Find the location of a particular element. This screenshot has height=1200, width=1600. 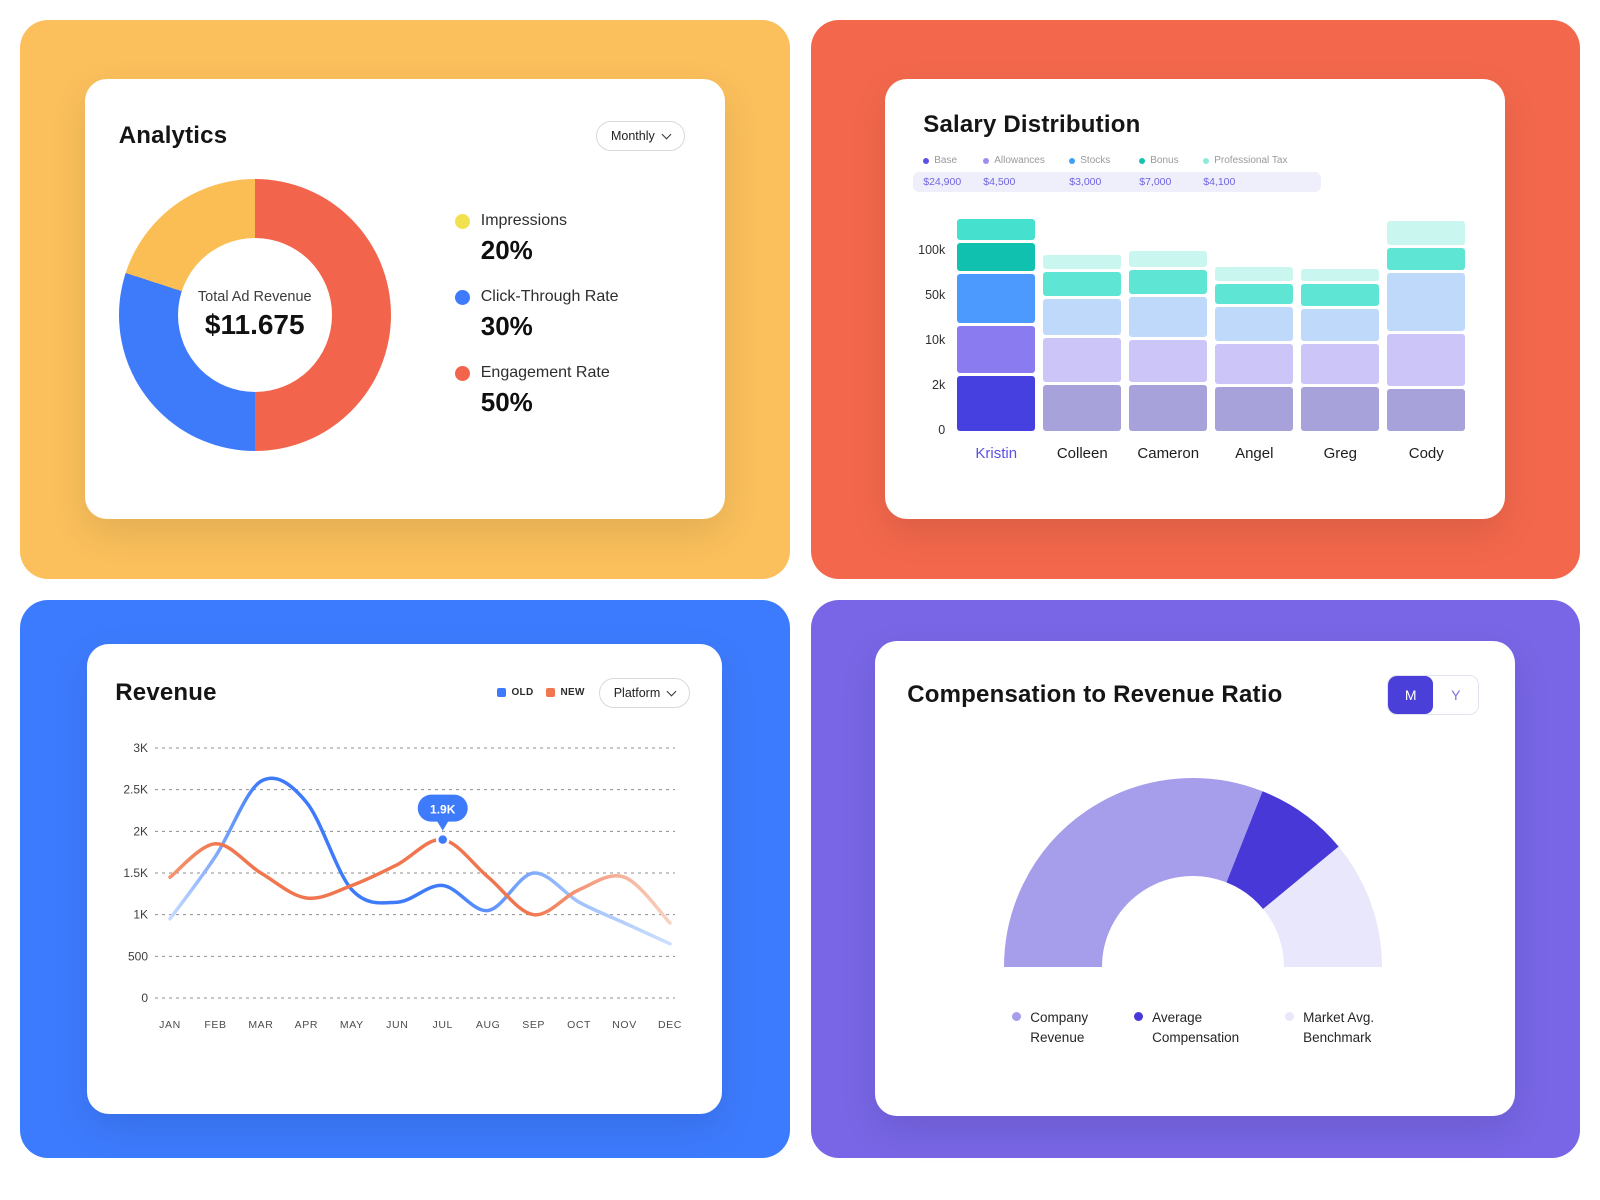

revenue-title: Revenue is located at coordinates (166, 692).